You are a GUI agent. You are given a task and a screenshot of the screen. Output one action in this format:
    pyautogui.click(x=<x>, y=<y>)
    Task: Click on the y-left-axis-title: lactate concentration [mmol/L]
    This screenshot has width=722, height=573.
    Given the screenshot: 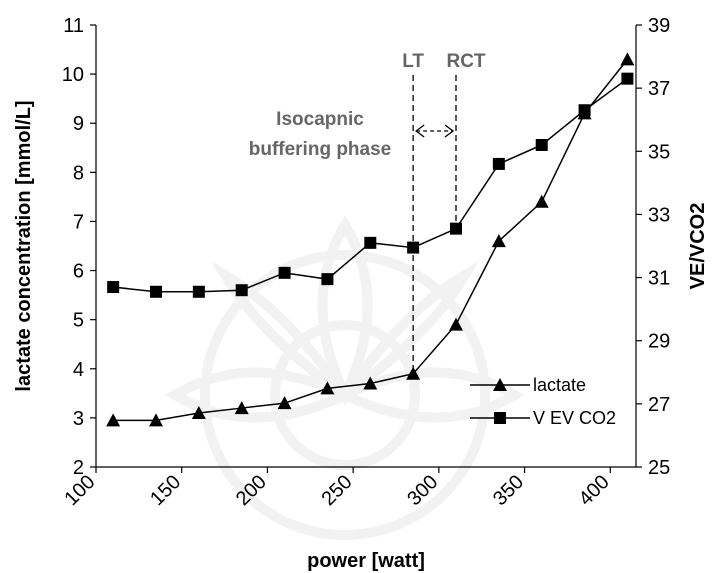 What is the action you would take?
    pyautogui.click(x=24, y=245)
    